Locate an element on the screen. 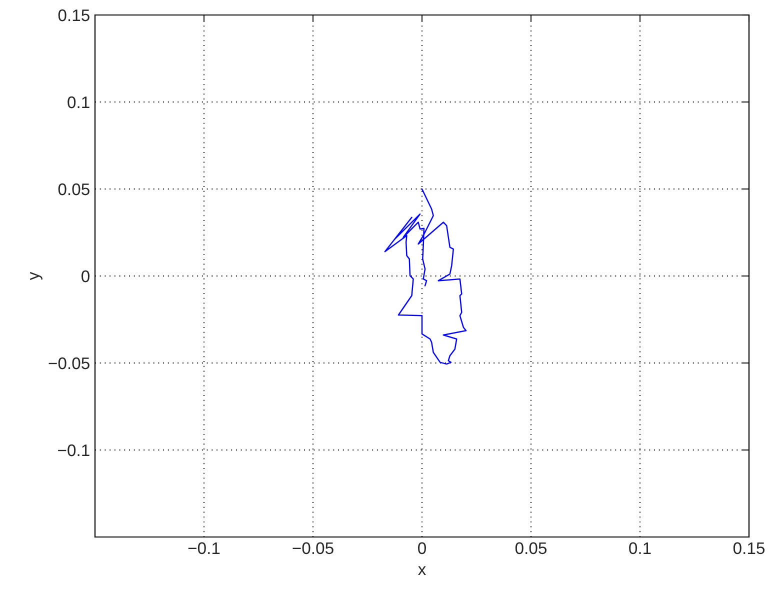 This screenshot has height=590, width=774. x-tick-label: 0.1 is located at coordinates (640, 548).